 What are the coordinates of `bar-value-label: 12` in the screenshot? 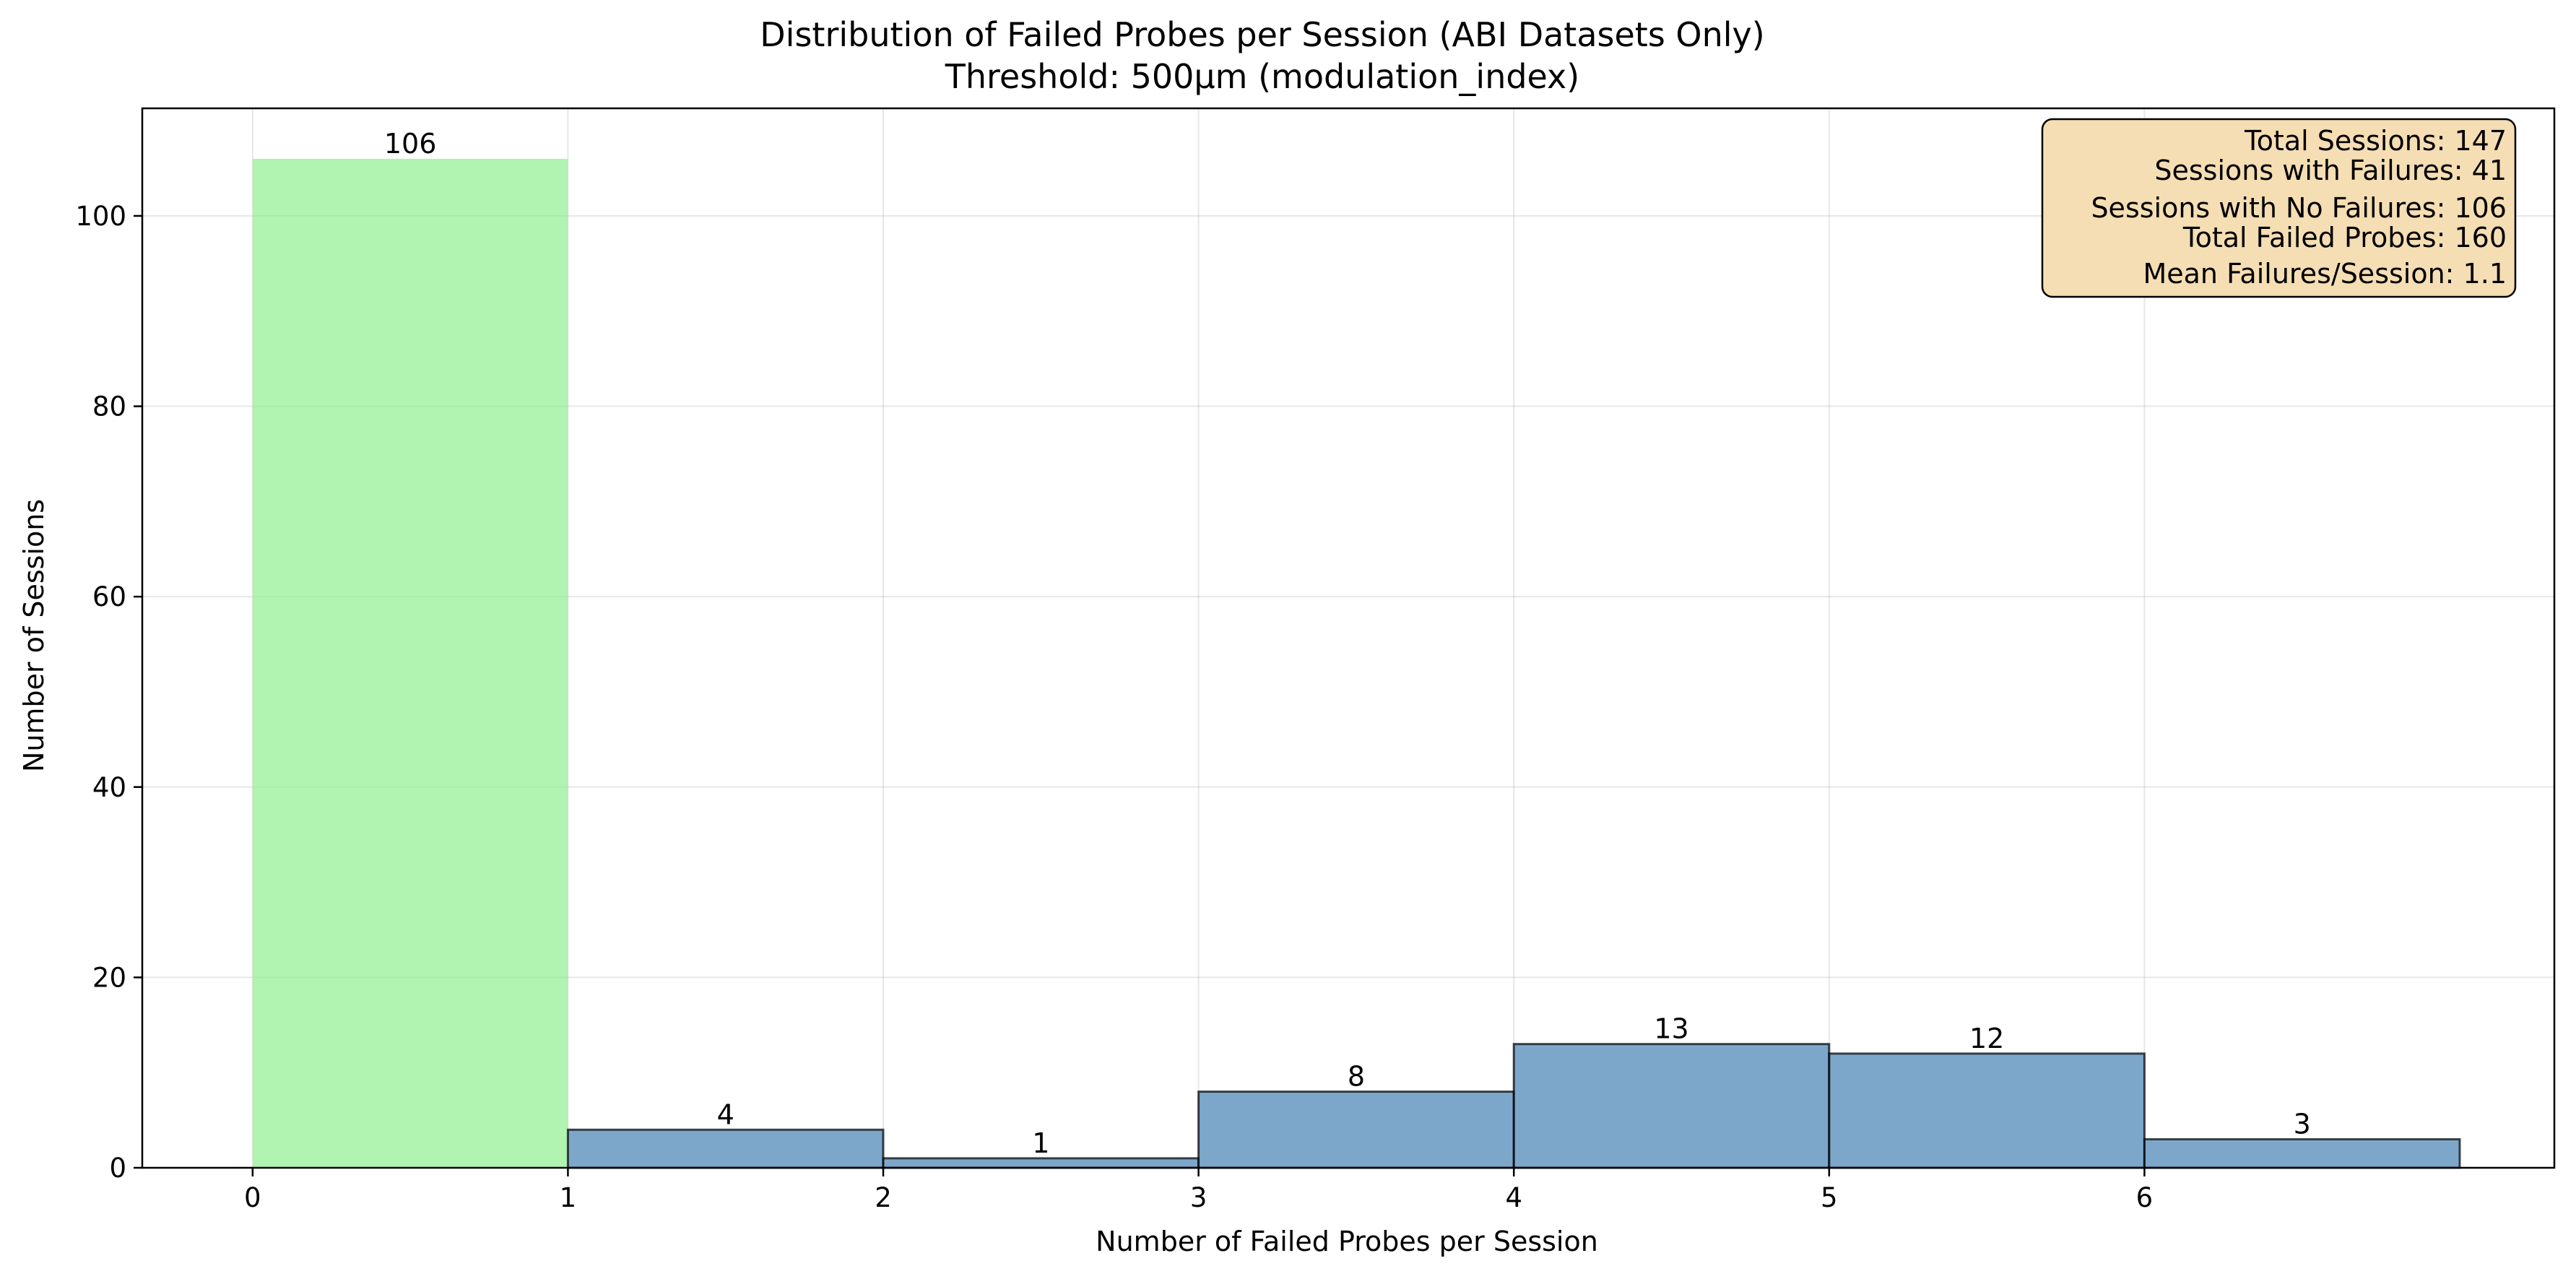 It's located at (1986, 1038).